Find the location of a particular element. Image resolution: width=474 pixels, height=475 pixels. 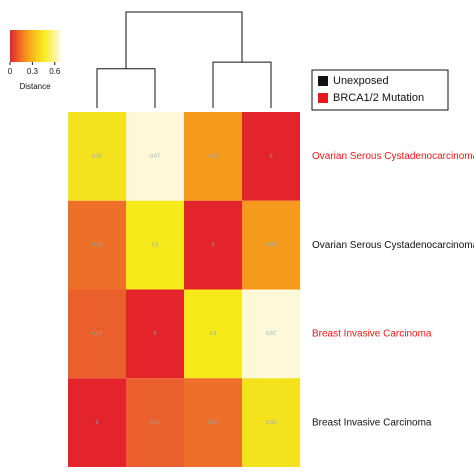

colorbar-tick-label: 0.6 is located at coordinates (55, 71).